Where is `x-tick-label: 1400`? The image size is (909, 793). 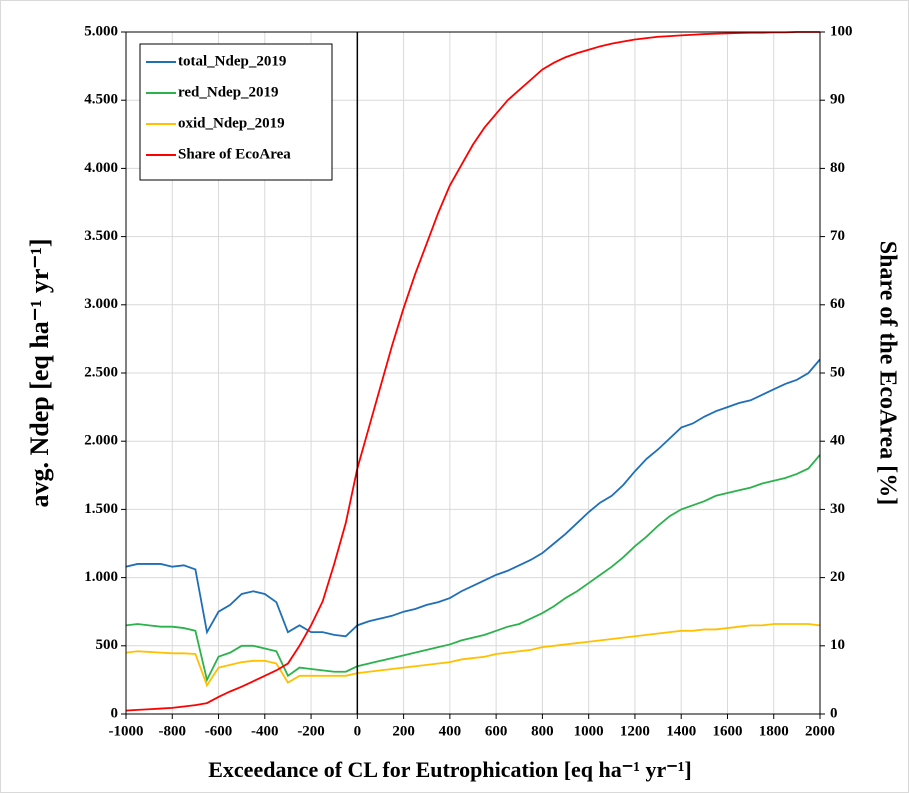
x-tick-label: 1400 is located at coordinates (681, 731).